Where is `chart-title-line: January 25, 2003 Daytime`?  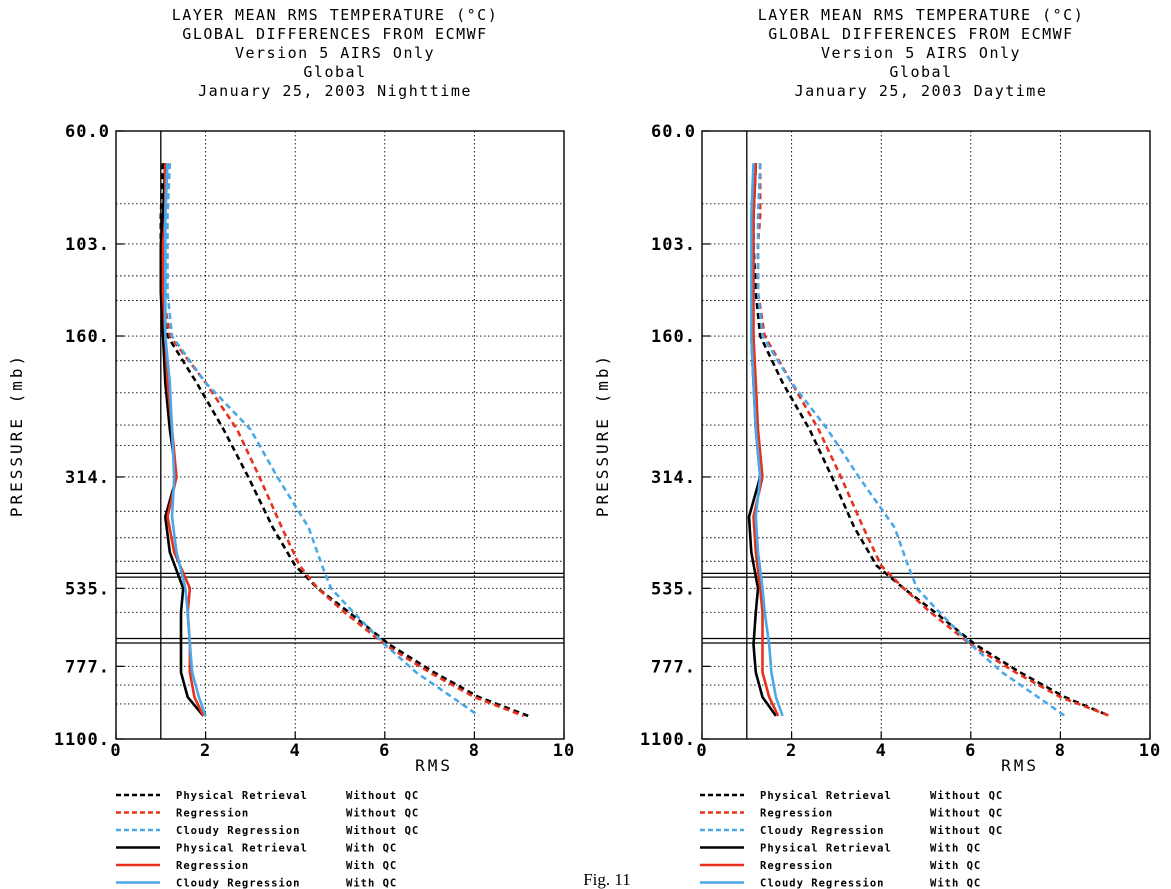
chart-title-line: January 25, 2003 Daytime is located at coordinates (921, 91).